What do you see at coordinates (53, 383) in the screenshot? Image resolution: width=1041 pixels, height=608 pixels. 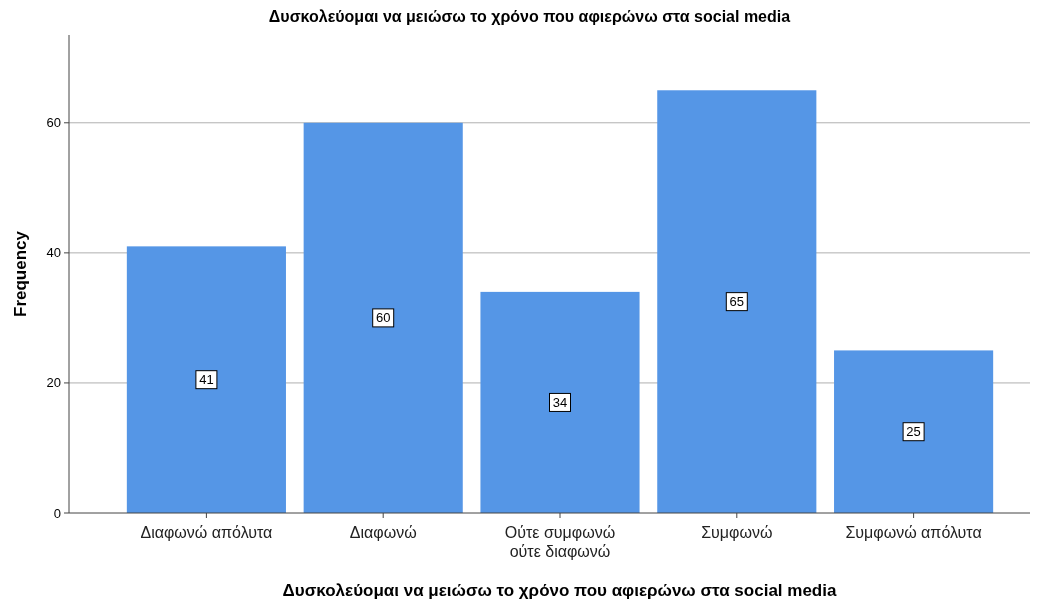 I see `y-tick-label: 20` at bounding box center [53, 383].